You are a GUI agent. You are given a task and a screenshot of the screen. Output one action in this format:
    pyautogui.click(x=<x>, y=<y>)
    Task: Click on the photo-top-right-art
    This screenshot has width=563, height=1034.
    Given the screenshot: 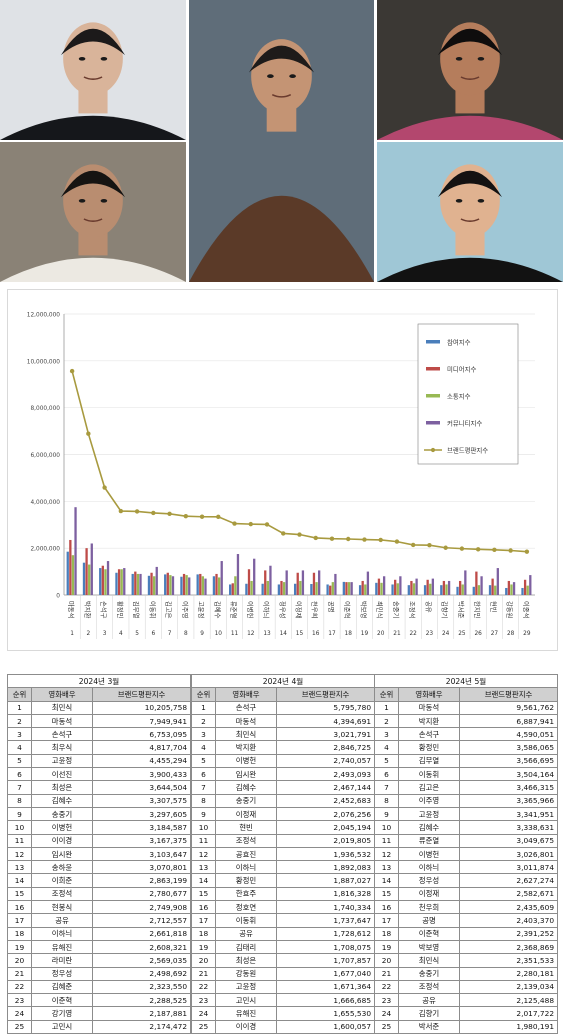 What is the action you would take?
    pyautogui.click(x=470, y=70)
    